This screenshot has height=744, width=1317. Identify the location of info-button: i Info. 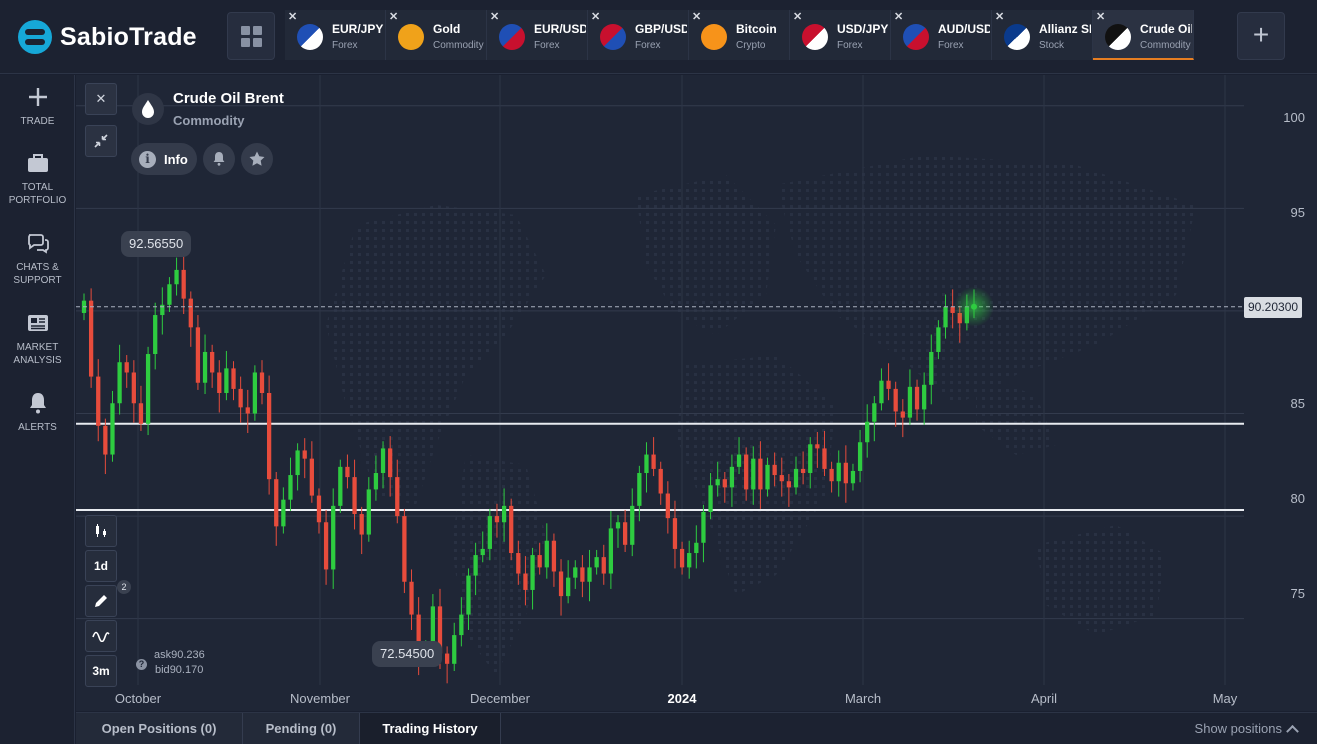
(164, 159).